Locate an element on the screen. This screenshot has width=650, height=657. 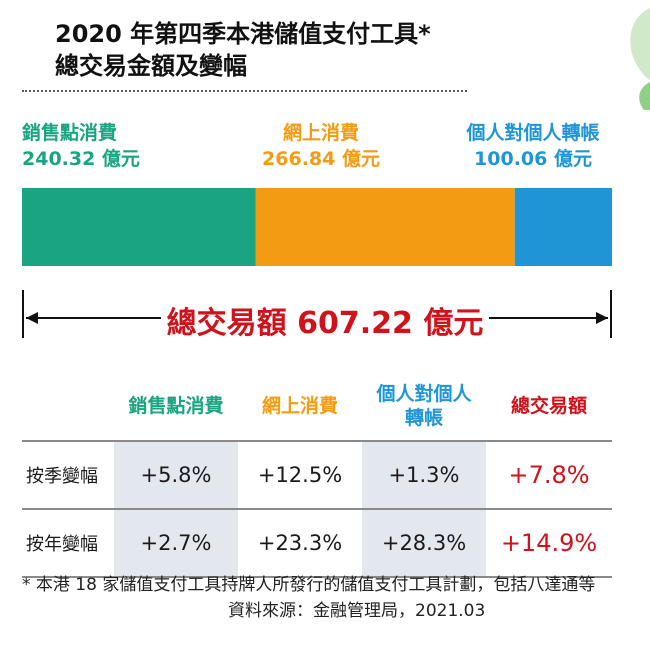
segment-name: 銷售點消費 is located at coordinates (70, 133).